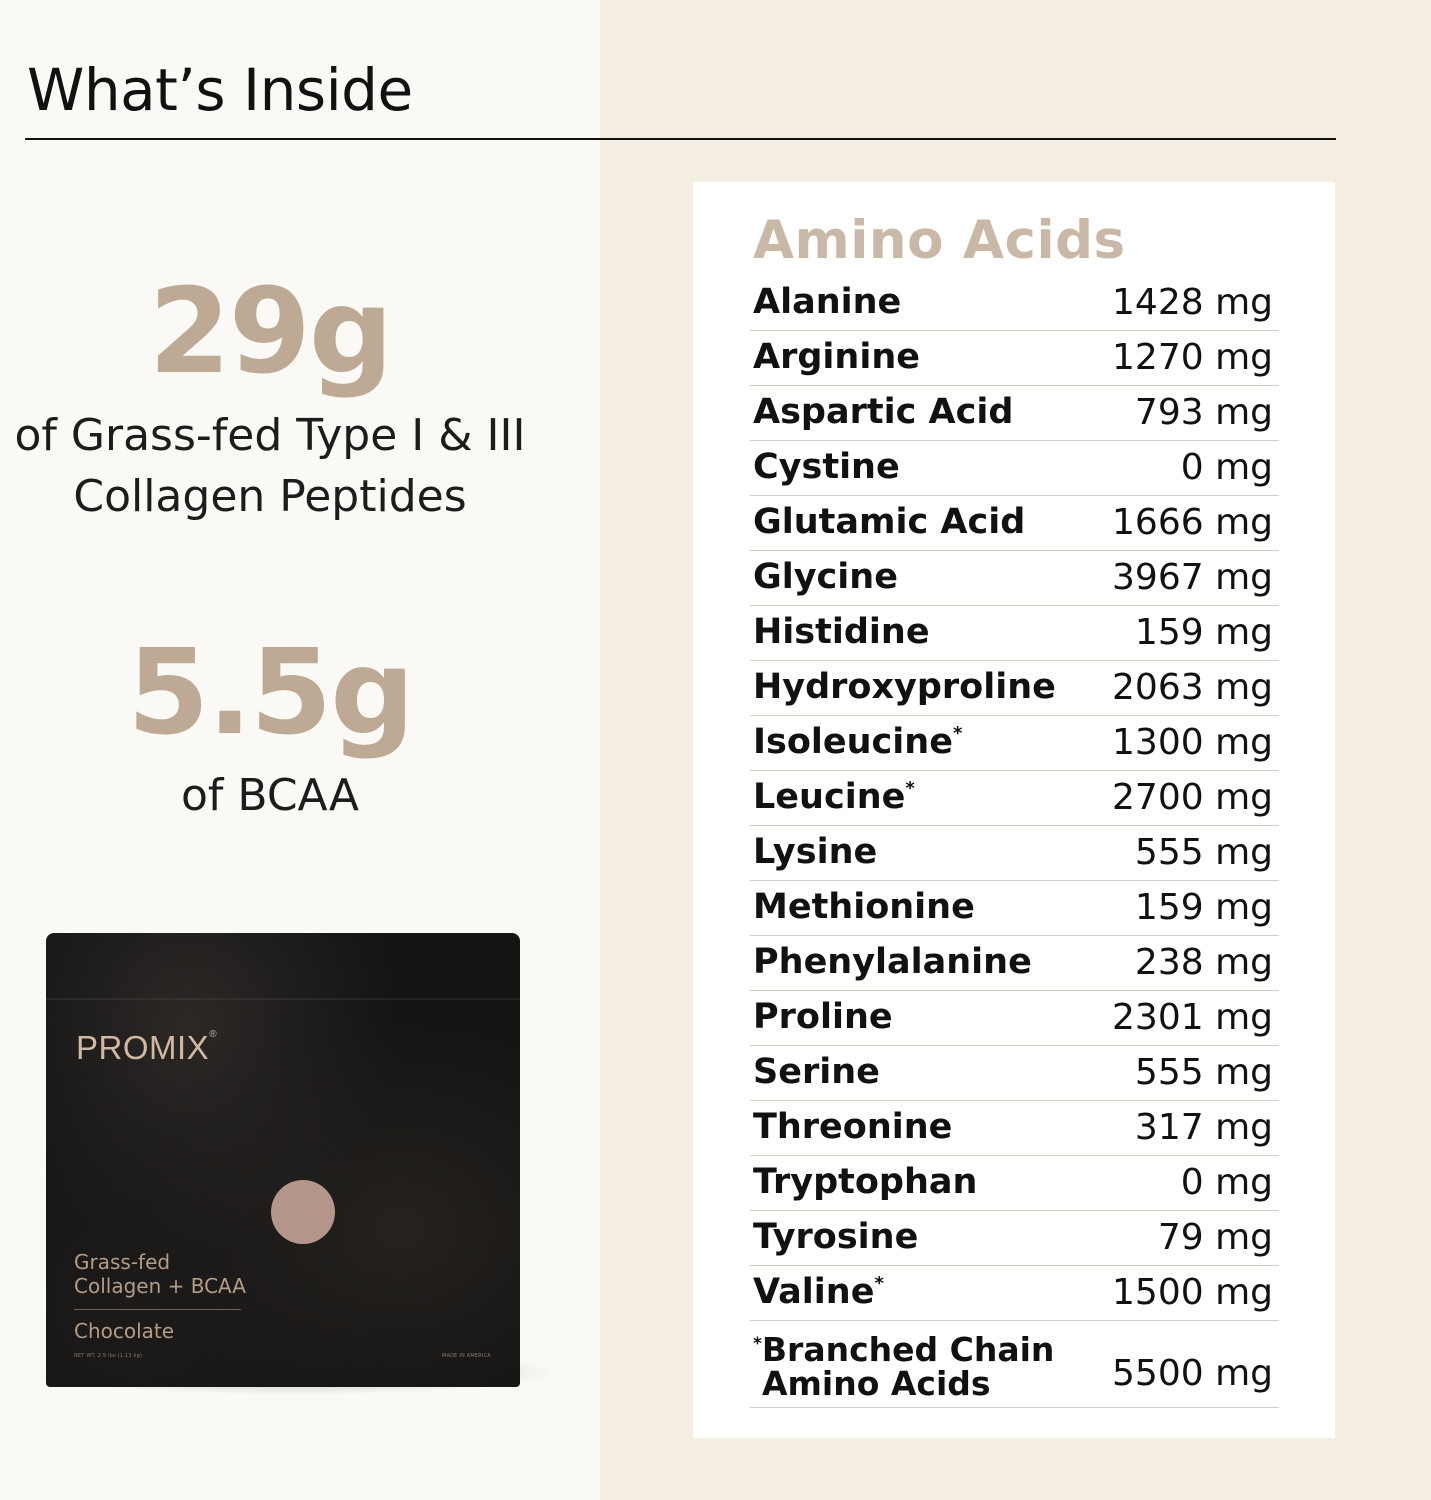 Image resolution: width=1431 pixels, height=1500 pixels. What do you see at coordinates (815, 852) in the screenshot?
I see `amino-acid-name: Lysine` at bounding box center [815, 852].